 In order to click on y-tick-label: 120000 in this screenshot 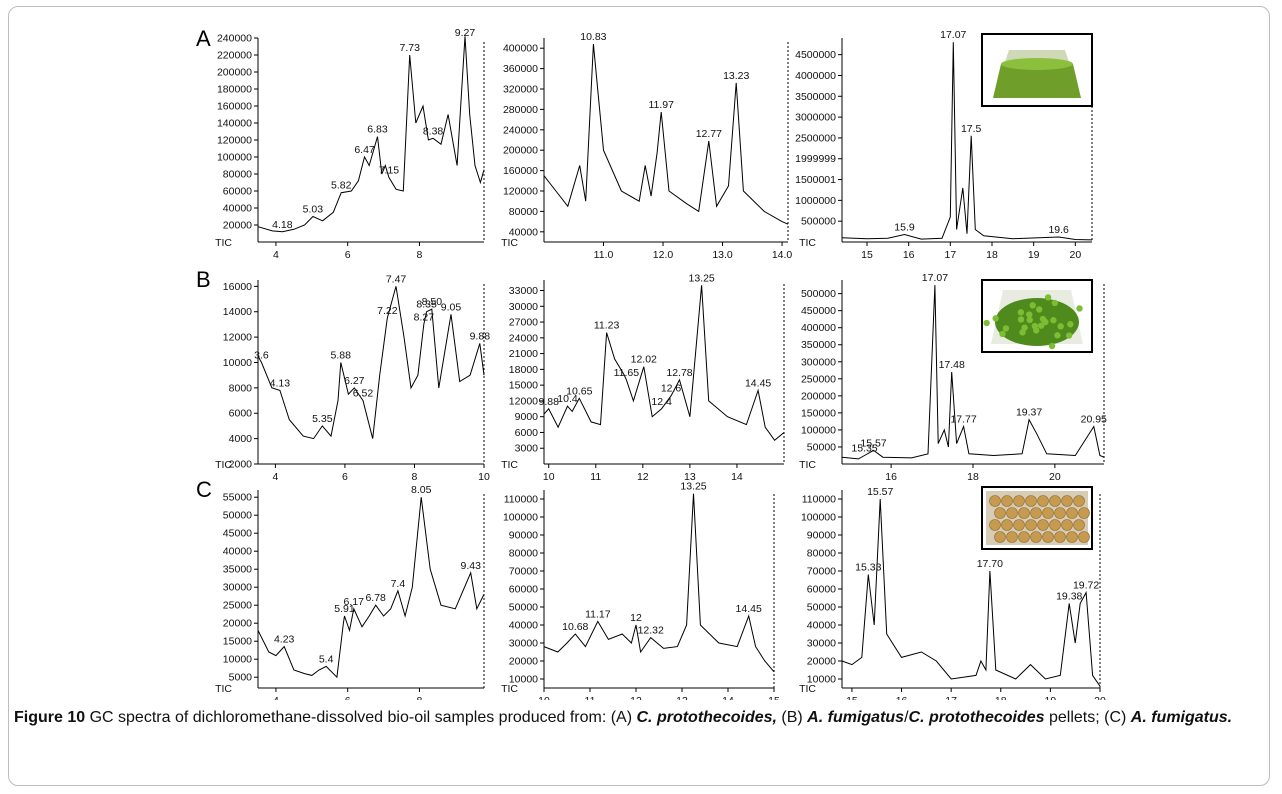, I will do `click(234, 141)`.